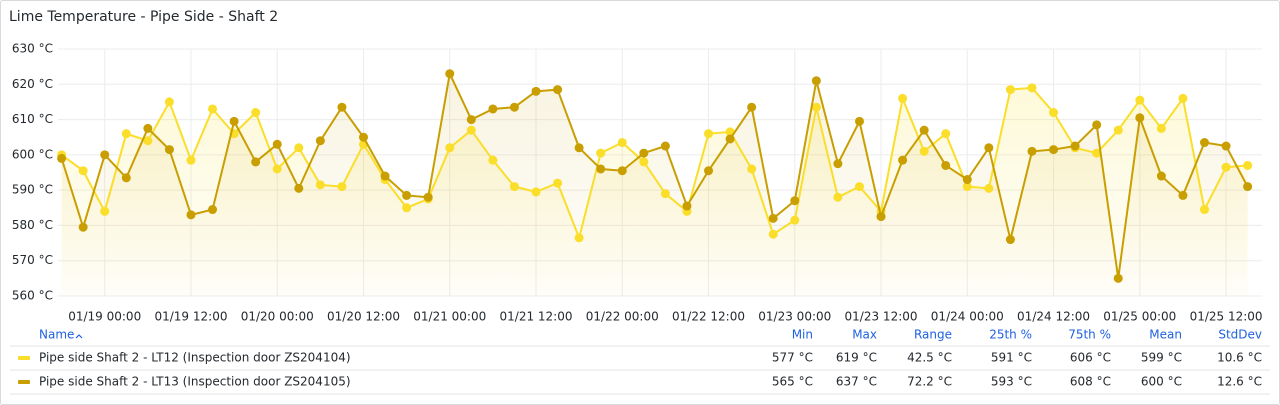  Describe the element at coordinates (1161, 358) in the screenshot. I see `legend-stat: 599 °C` at that location.